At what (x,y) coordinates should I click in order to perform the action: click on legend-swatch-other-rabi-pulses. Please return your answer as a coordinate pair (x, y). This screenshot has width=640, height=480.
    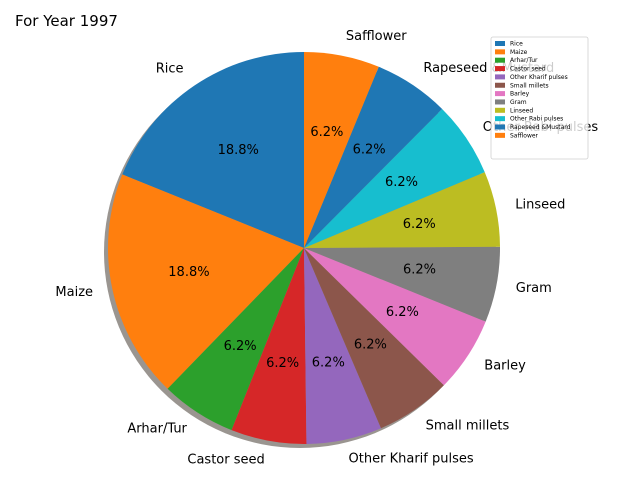
    Looking at the image, I should click on (500, 119).